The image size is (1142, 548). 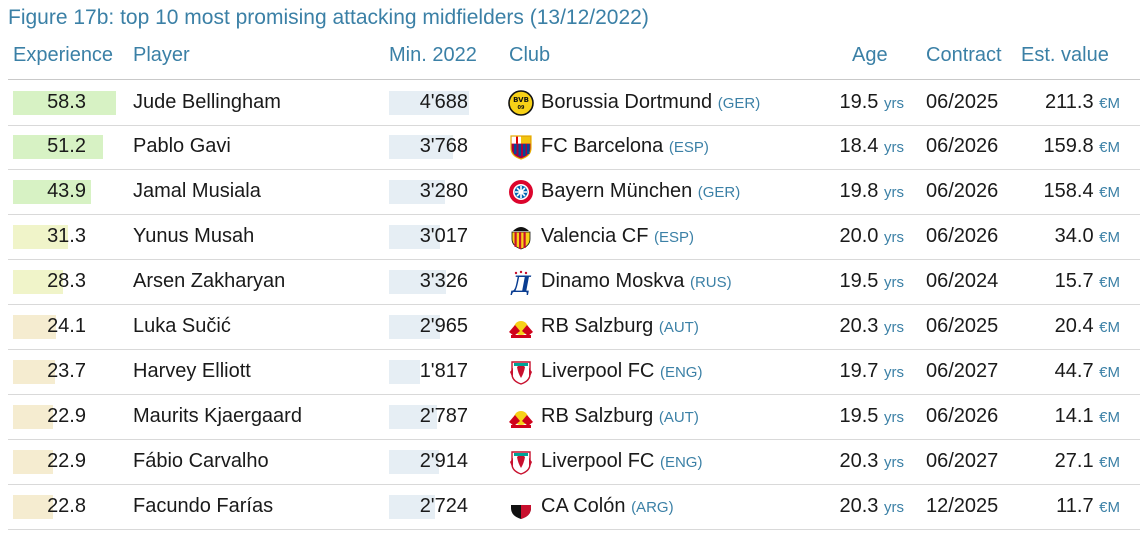 I want to click on value-cell: 158.4 €M, so click(x=1059, y=191).